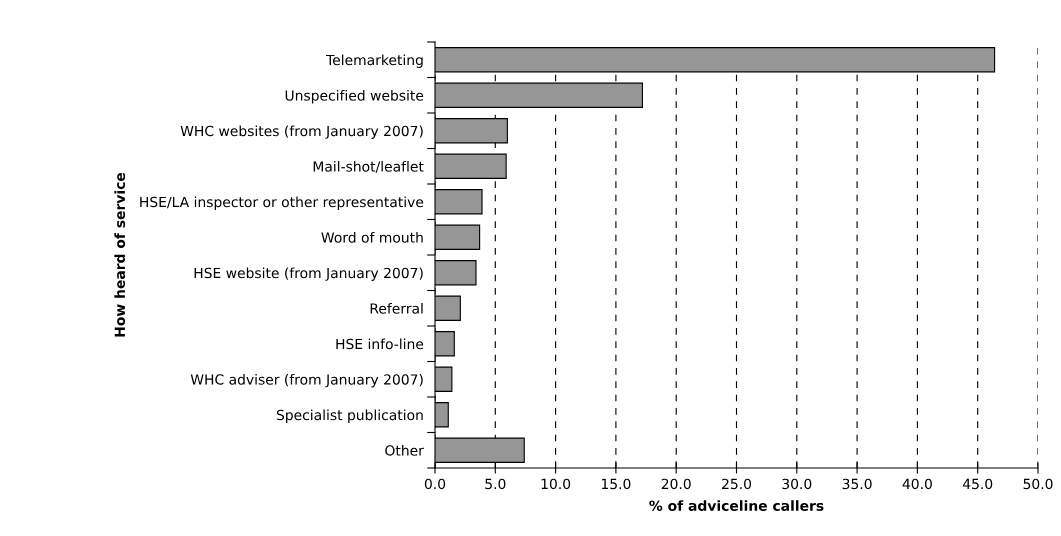 The width and height of the screenshot is (1061, 536). I want to click on x-tick-label: 20.0, so click(676, 484).